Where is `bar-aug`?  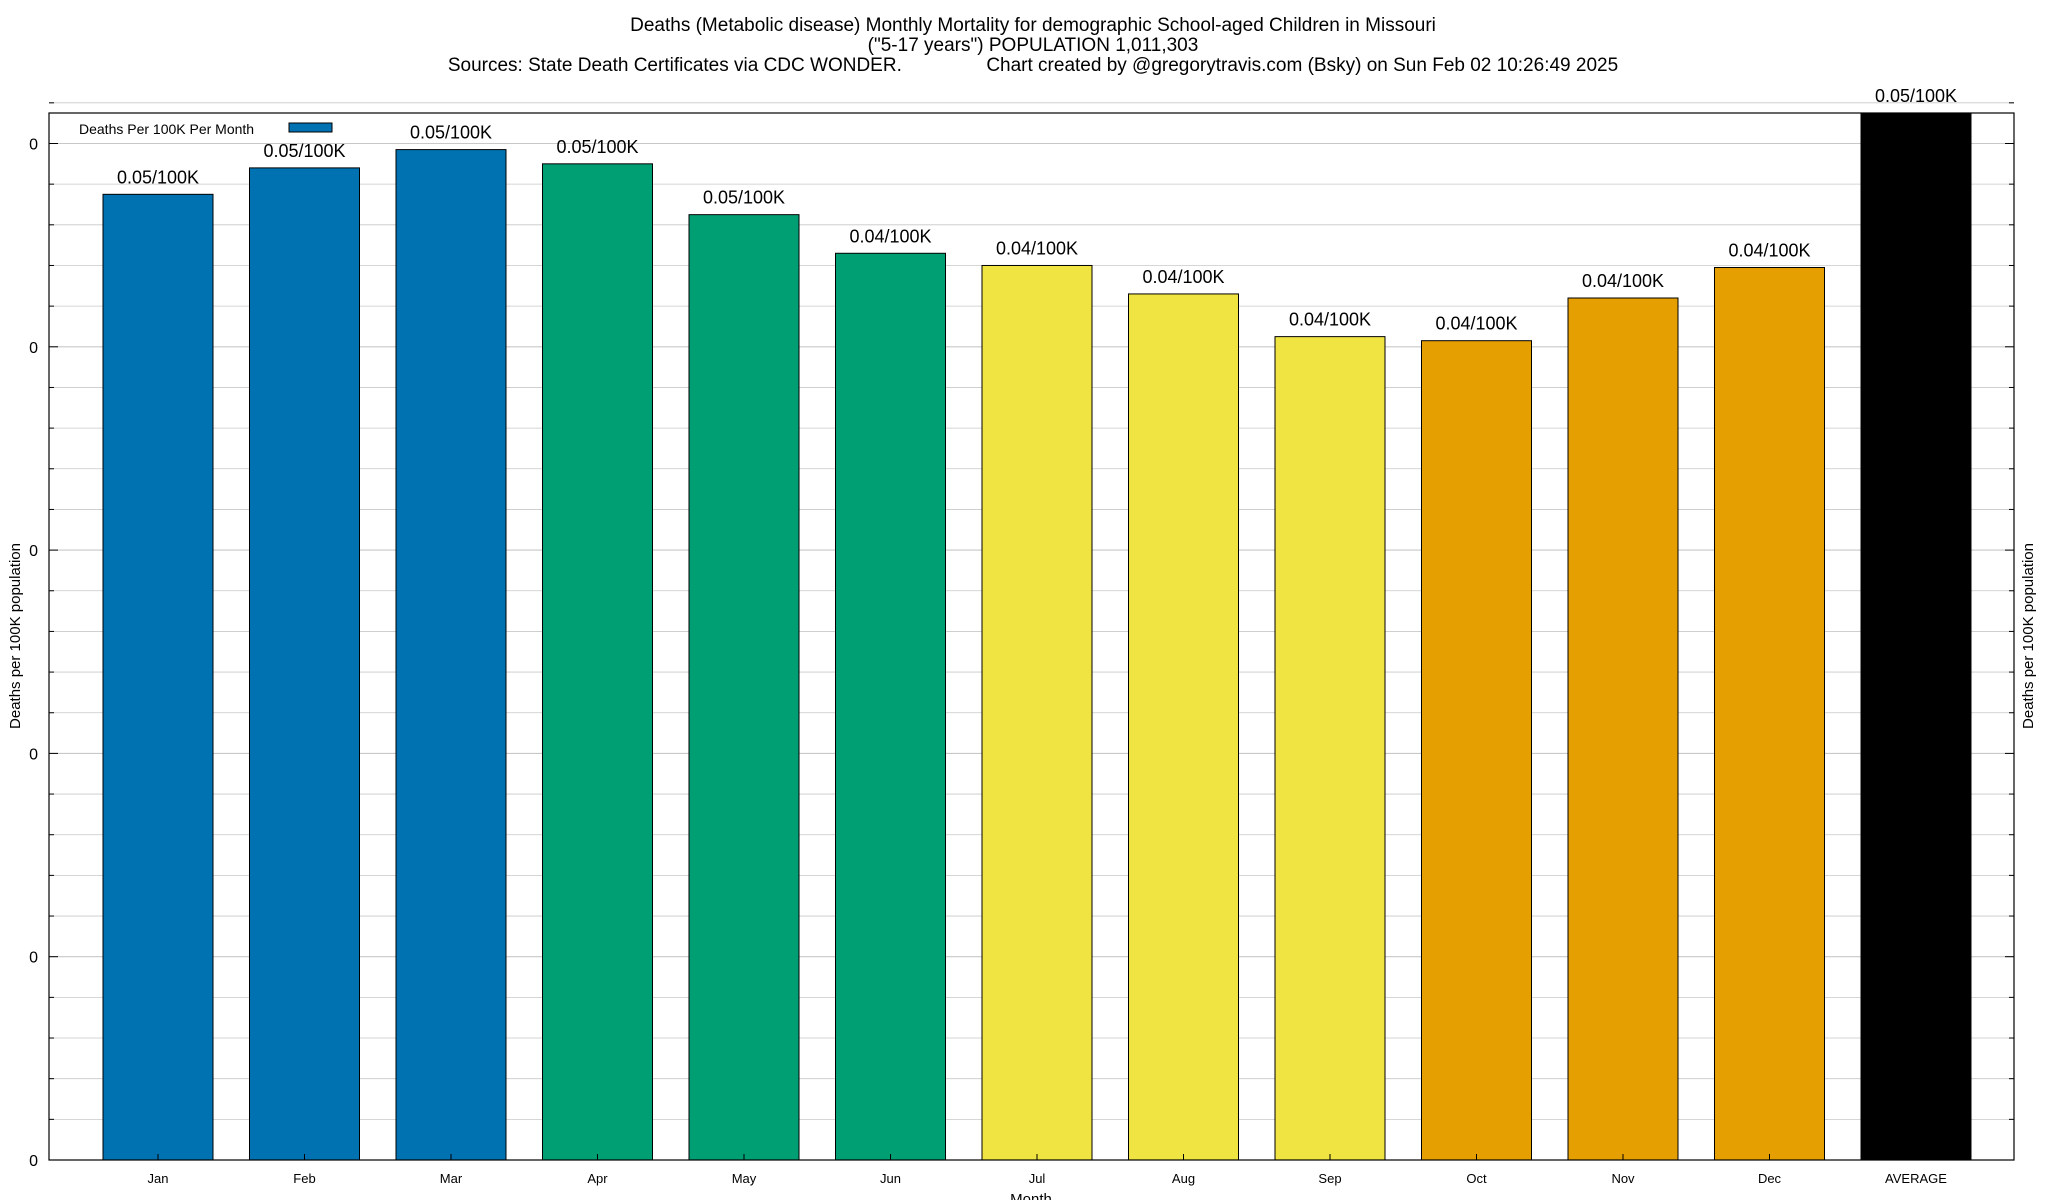
bar-aug is located at coordinates (1183, 727).